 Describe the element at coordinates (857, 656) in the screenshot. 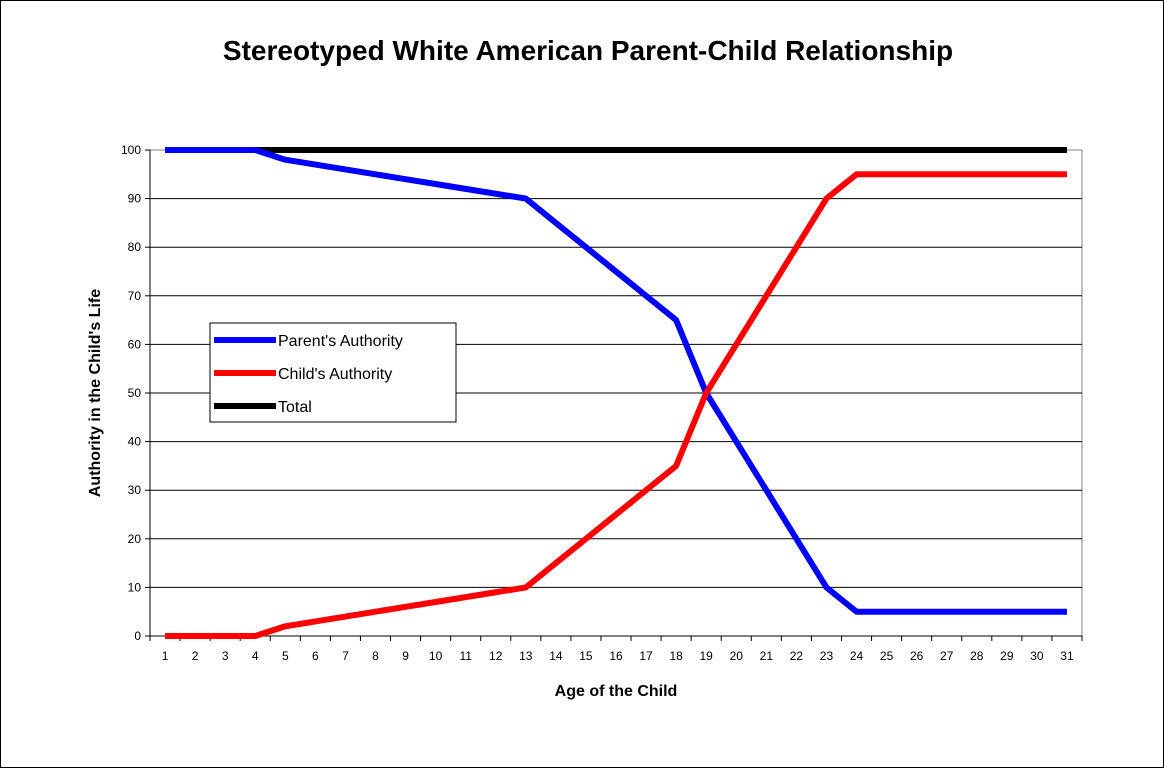

I see `x-tick-label: 24` at that location.